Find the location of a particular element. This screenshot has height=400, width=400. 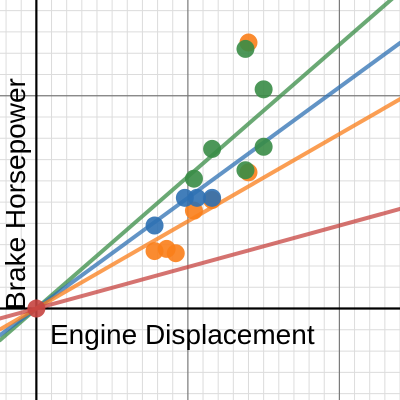

y-axis-label: Brake Horsepower is located at coordinates (15, 194).